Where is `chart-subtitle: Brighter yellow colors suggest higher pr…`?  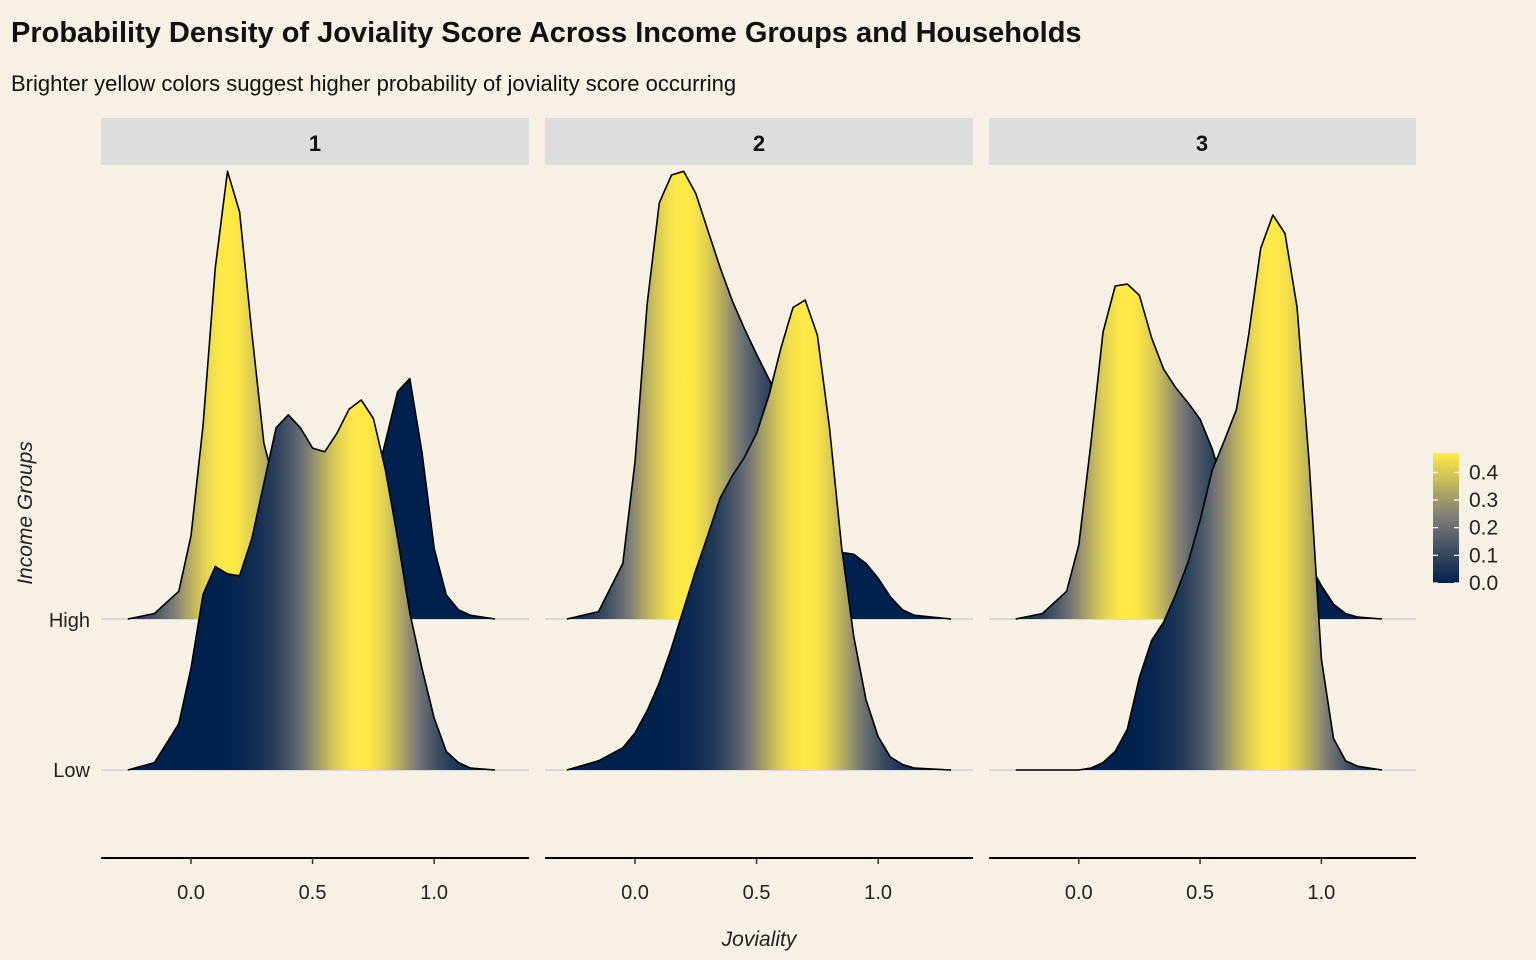
chart-subtitle: Brighter yellow colors suggest higher pr… is located at coordinates (373, 83).